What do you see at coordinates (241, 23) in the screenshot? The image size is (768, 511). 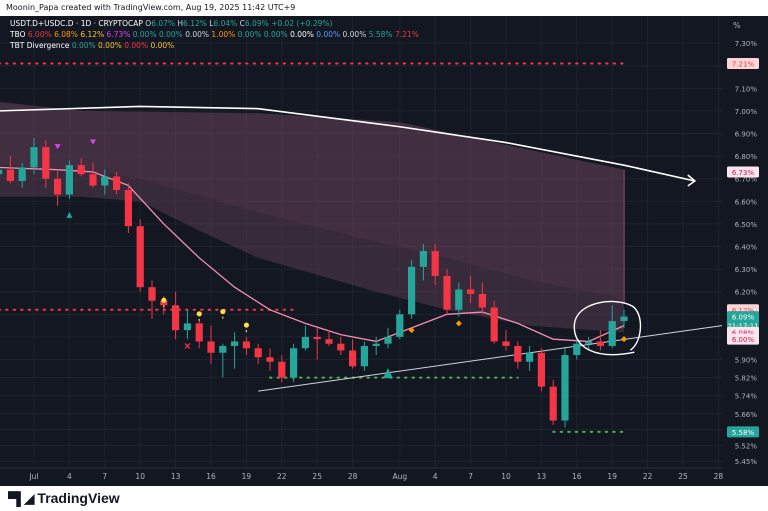 I see `legend-ohlc-key: C` at bounding box center [241, 23].